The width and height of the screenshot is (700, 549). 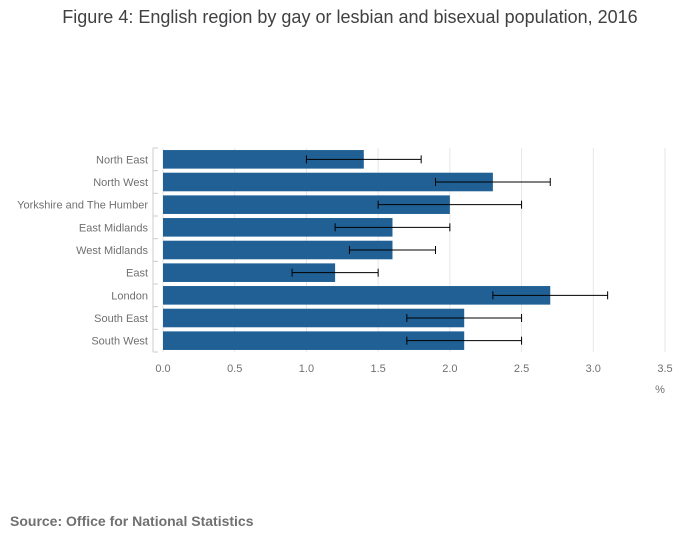 What do you see at coordinates (137, 274) in the screenshot?
I see `category-label: East` at bounding box center [137, 274].